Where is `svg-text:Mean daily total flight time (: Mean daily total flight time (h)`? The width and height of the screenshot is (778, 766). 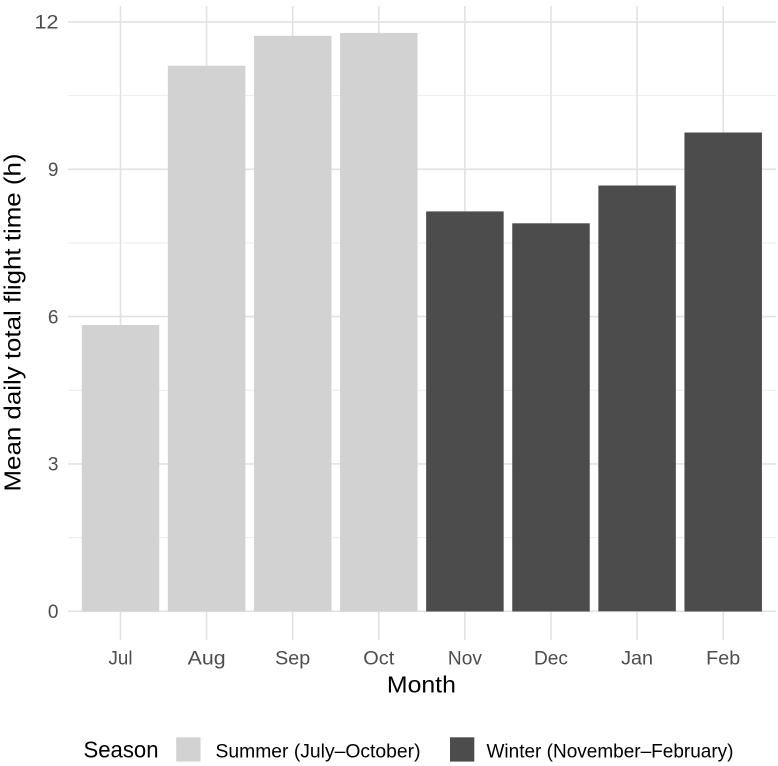 svg-text:Mean daily total flight time (: Mean daily total flight time (h) is located at coordinates (13, 323).